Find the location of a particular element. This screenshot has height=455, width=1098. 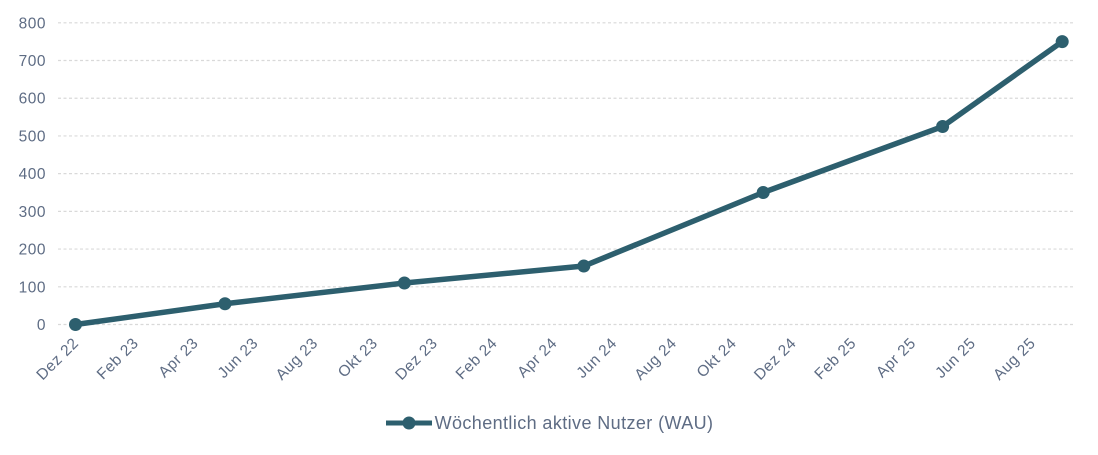

x-axis-tick-label: Dez 23 is located at coordinates (416, 359).